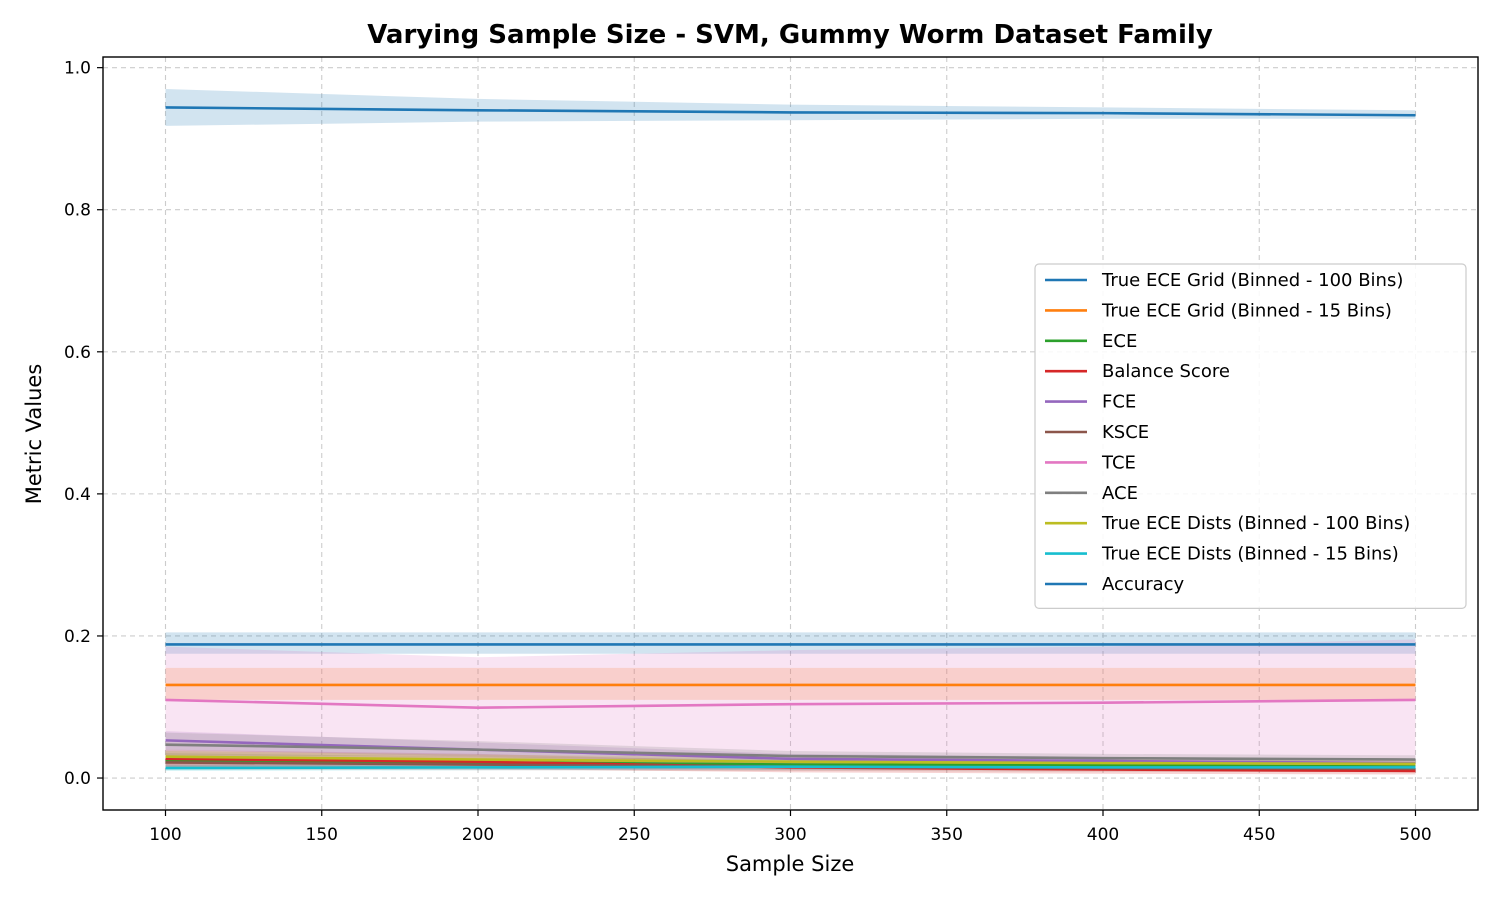 The image size is (1500, 900). I want to click on legend-entry: TCE, so click(1118, 462).